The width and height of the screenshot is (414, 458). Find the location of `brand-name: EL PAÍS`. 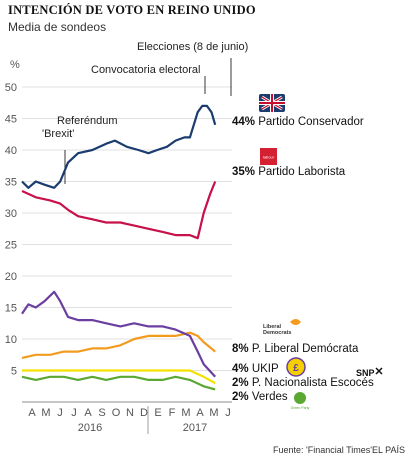

brand-name: EL PAÍS is located at coordinates (388, 450).